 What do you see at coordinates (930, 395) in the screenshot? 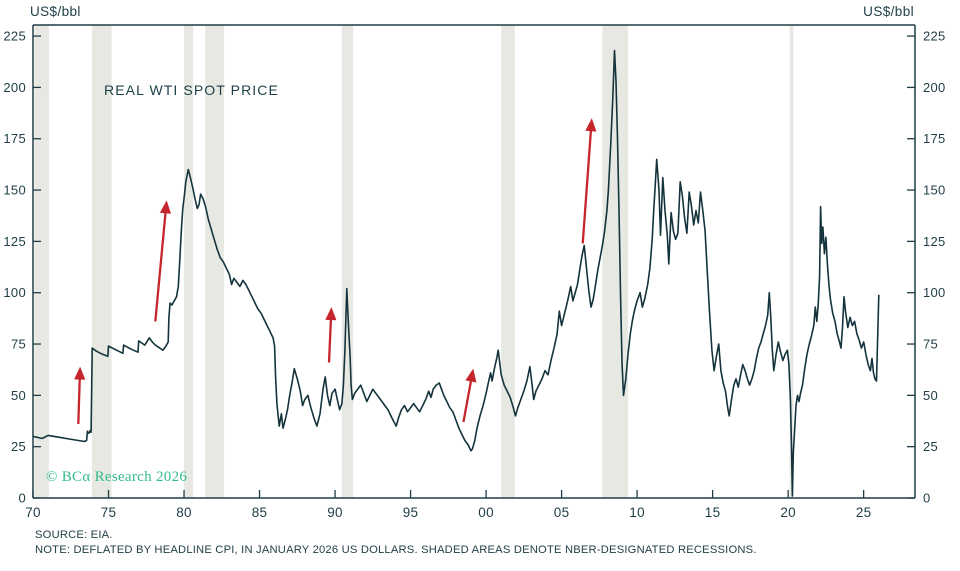
I see `y-tick-label-right: 50` at bounding box center [930, 395].